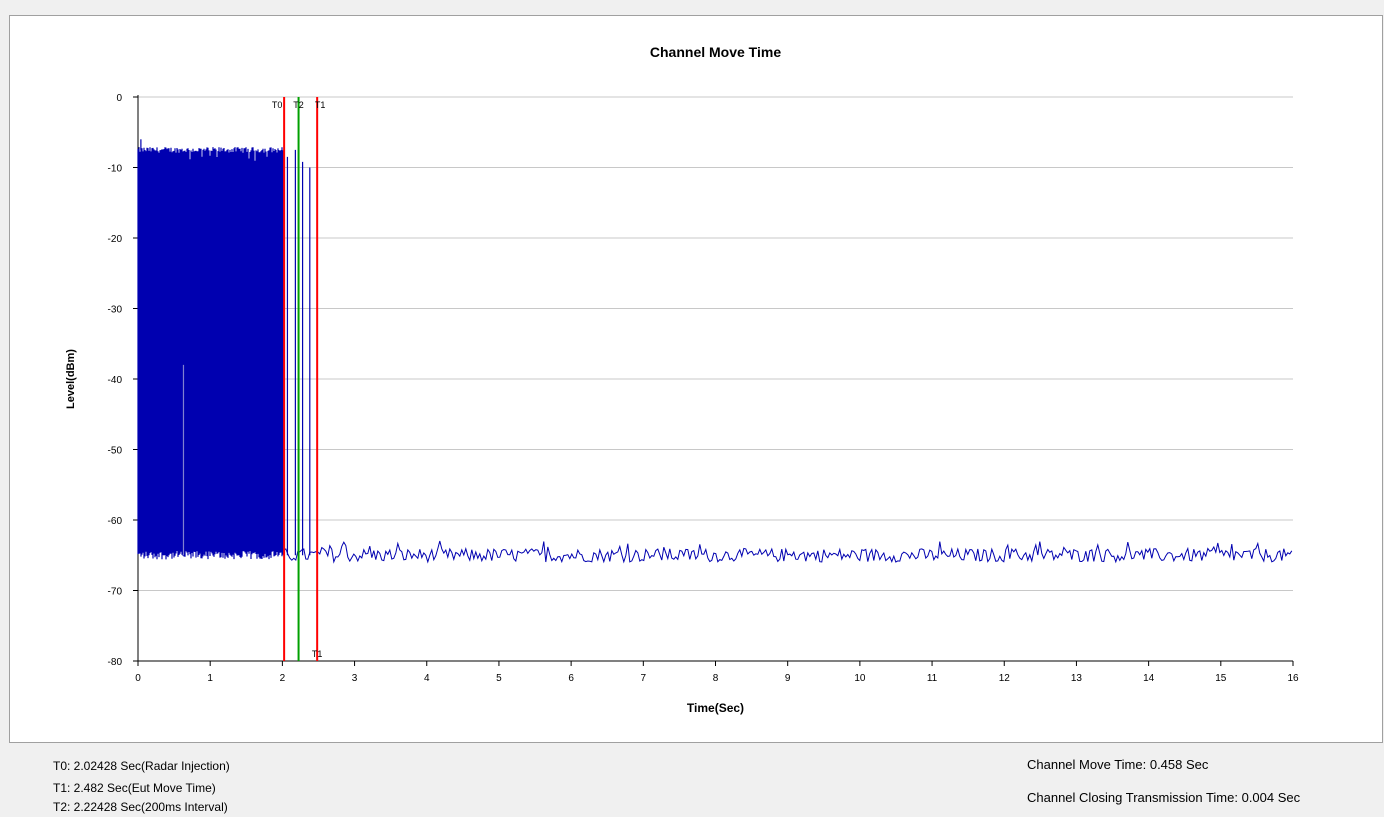 This screenshot has height=817, width=1384. What do you see at coordinates (115, 239) in the screenshot?
I see `y-tick-label: -20` at bounding box center [115, 239].